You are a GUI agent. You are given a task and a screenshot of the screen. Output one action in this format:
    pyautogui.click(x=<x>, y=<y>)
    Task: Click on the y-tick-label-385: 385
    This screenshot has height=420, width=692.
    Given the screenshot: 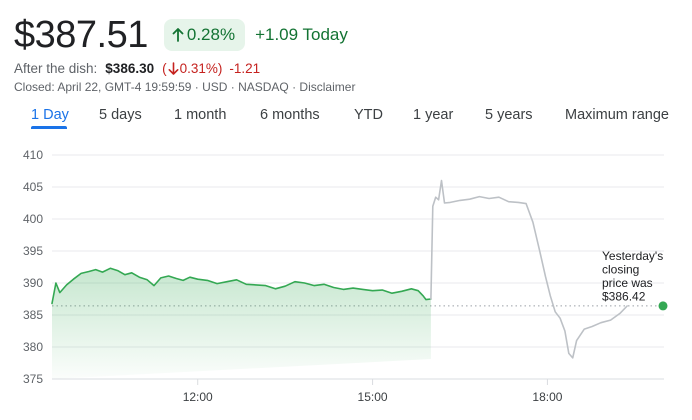 What is the action you would take?
    pyautogui.click(x=33, y=315)
    